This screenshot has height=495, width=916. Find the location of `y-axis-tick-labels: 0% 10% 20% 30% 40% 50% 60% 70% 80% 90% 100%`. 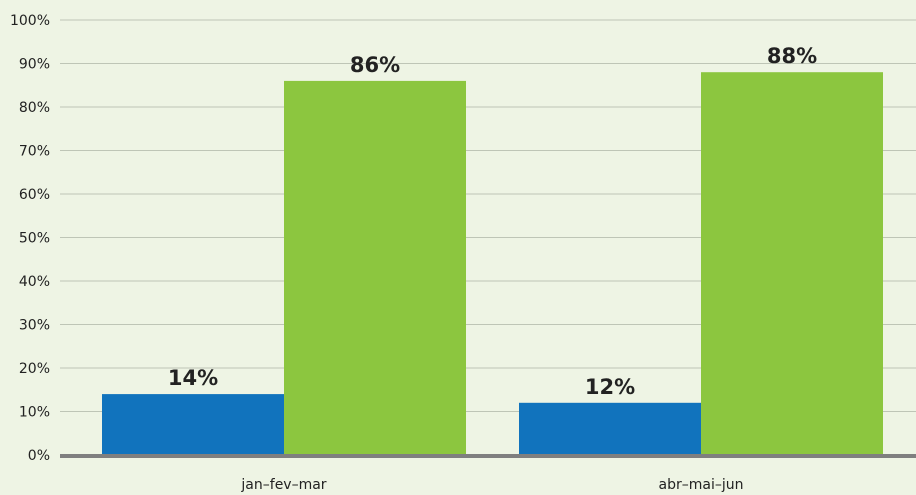

y-axis-tick-labels: 0% 10% 20% 30% 40% 50% 60% 70% 80% 90% 100% is located at coordinates (30, 238).